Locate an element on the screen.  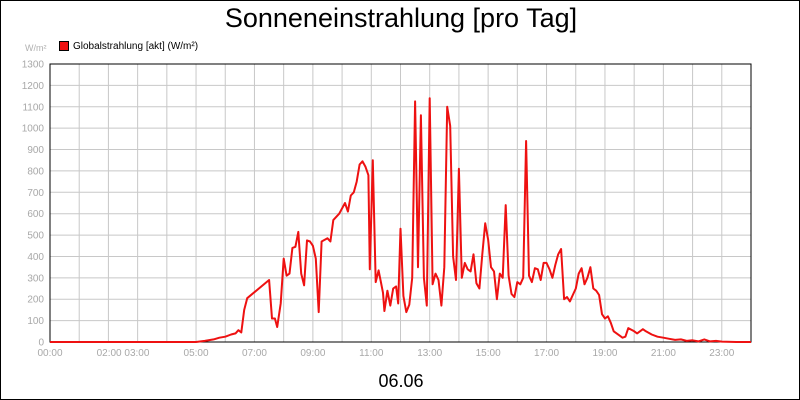
y-tick-label: 1100 is located at coordinates (33, 107).